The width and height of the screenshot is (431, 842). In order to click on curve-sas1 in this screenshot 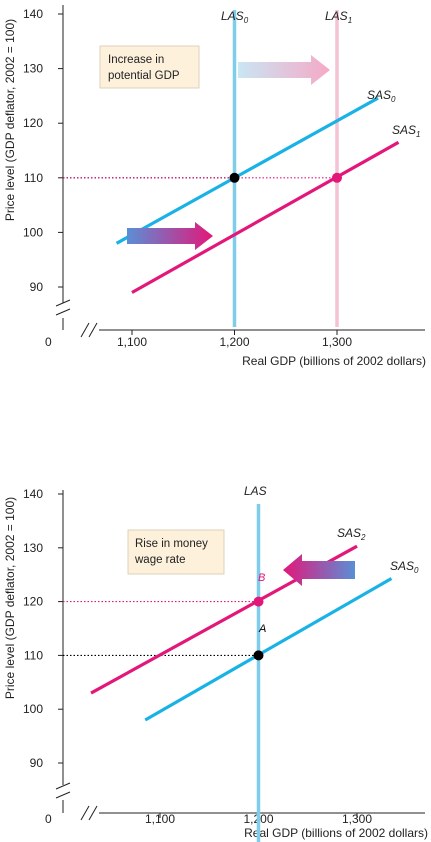, I will do `click(265, 217)`.